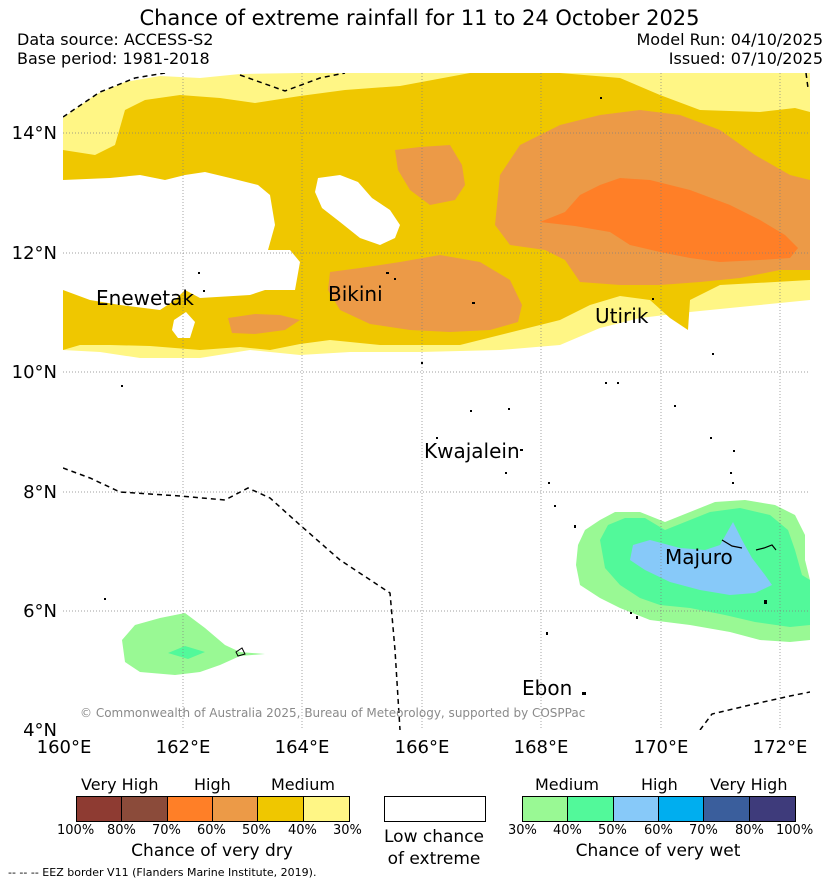  I want to click on low-chance-label-line1: Low chance, so click(434, 837).